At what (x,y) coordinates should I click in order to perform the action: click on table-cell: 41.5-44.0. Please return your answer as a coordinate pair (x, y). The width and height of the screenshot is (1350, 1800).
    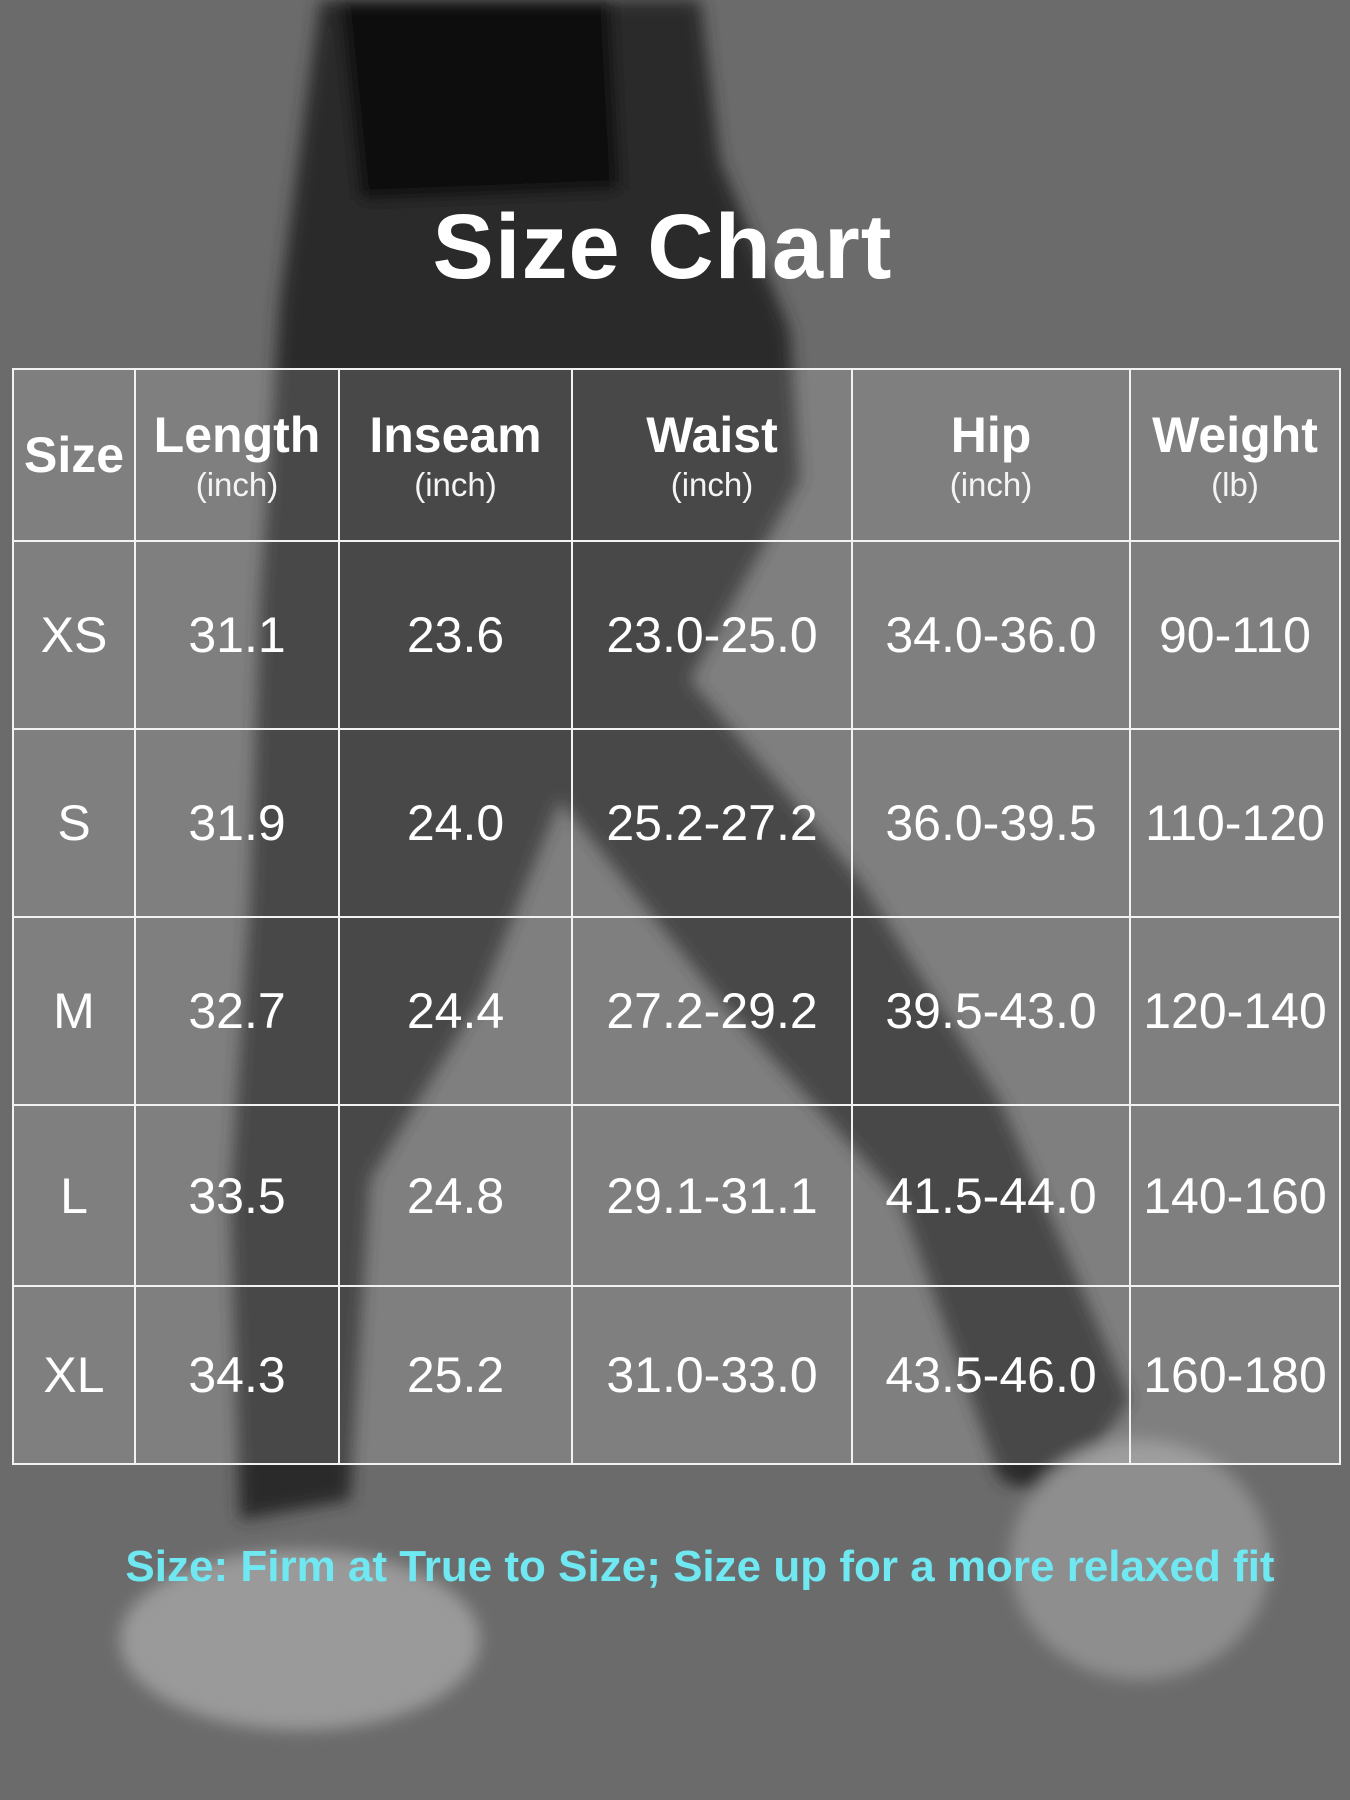
    Looking at the image, I should click on (991, 1195).